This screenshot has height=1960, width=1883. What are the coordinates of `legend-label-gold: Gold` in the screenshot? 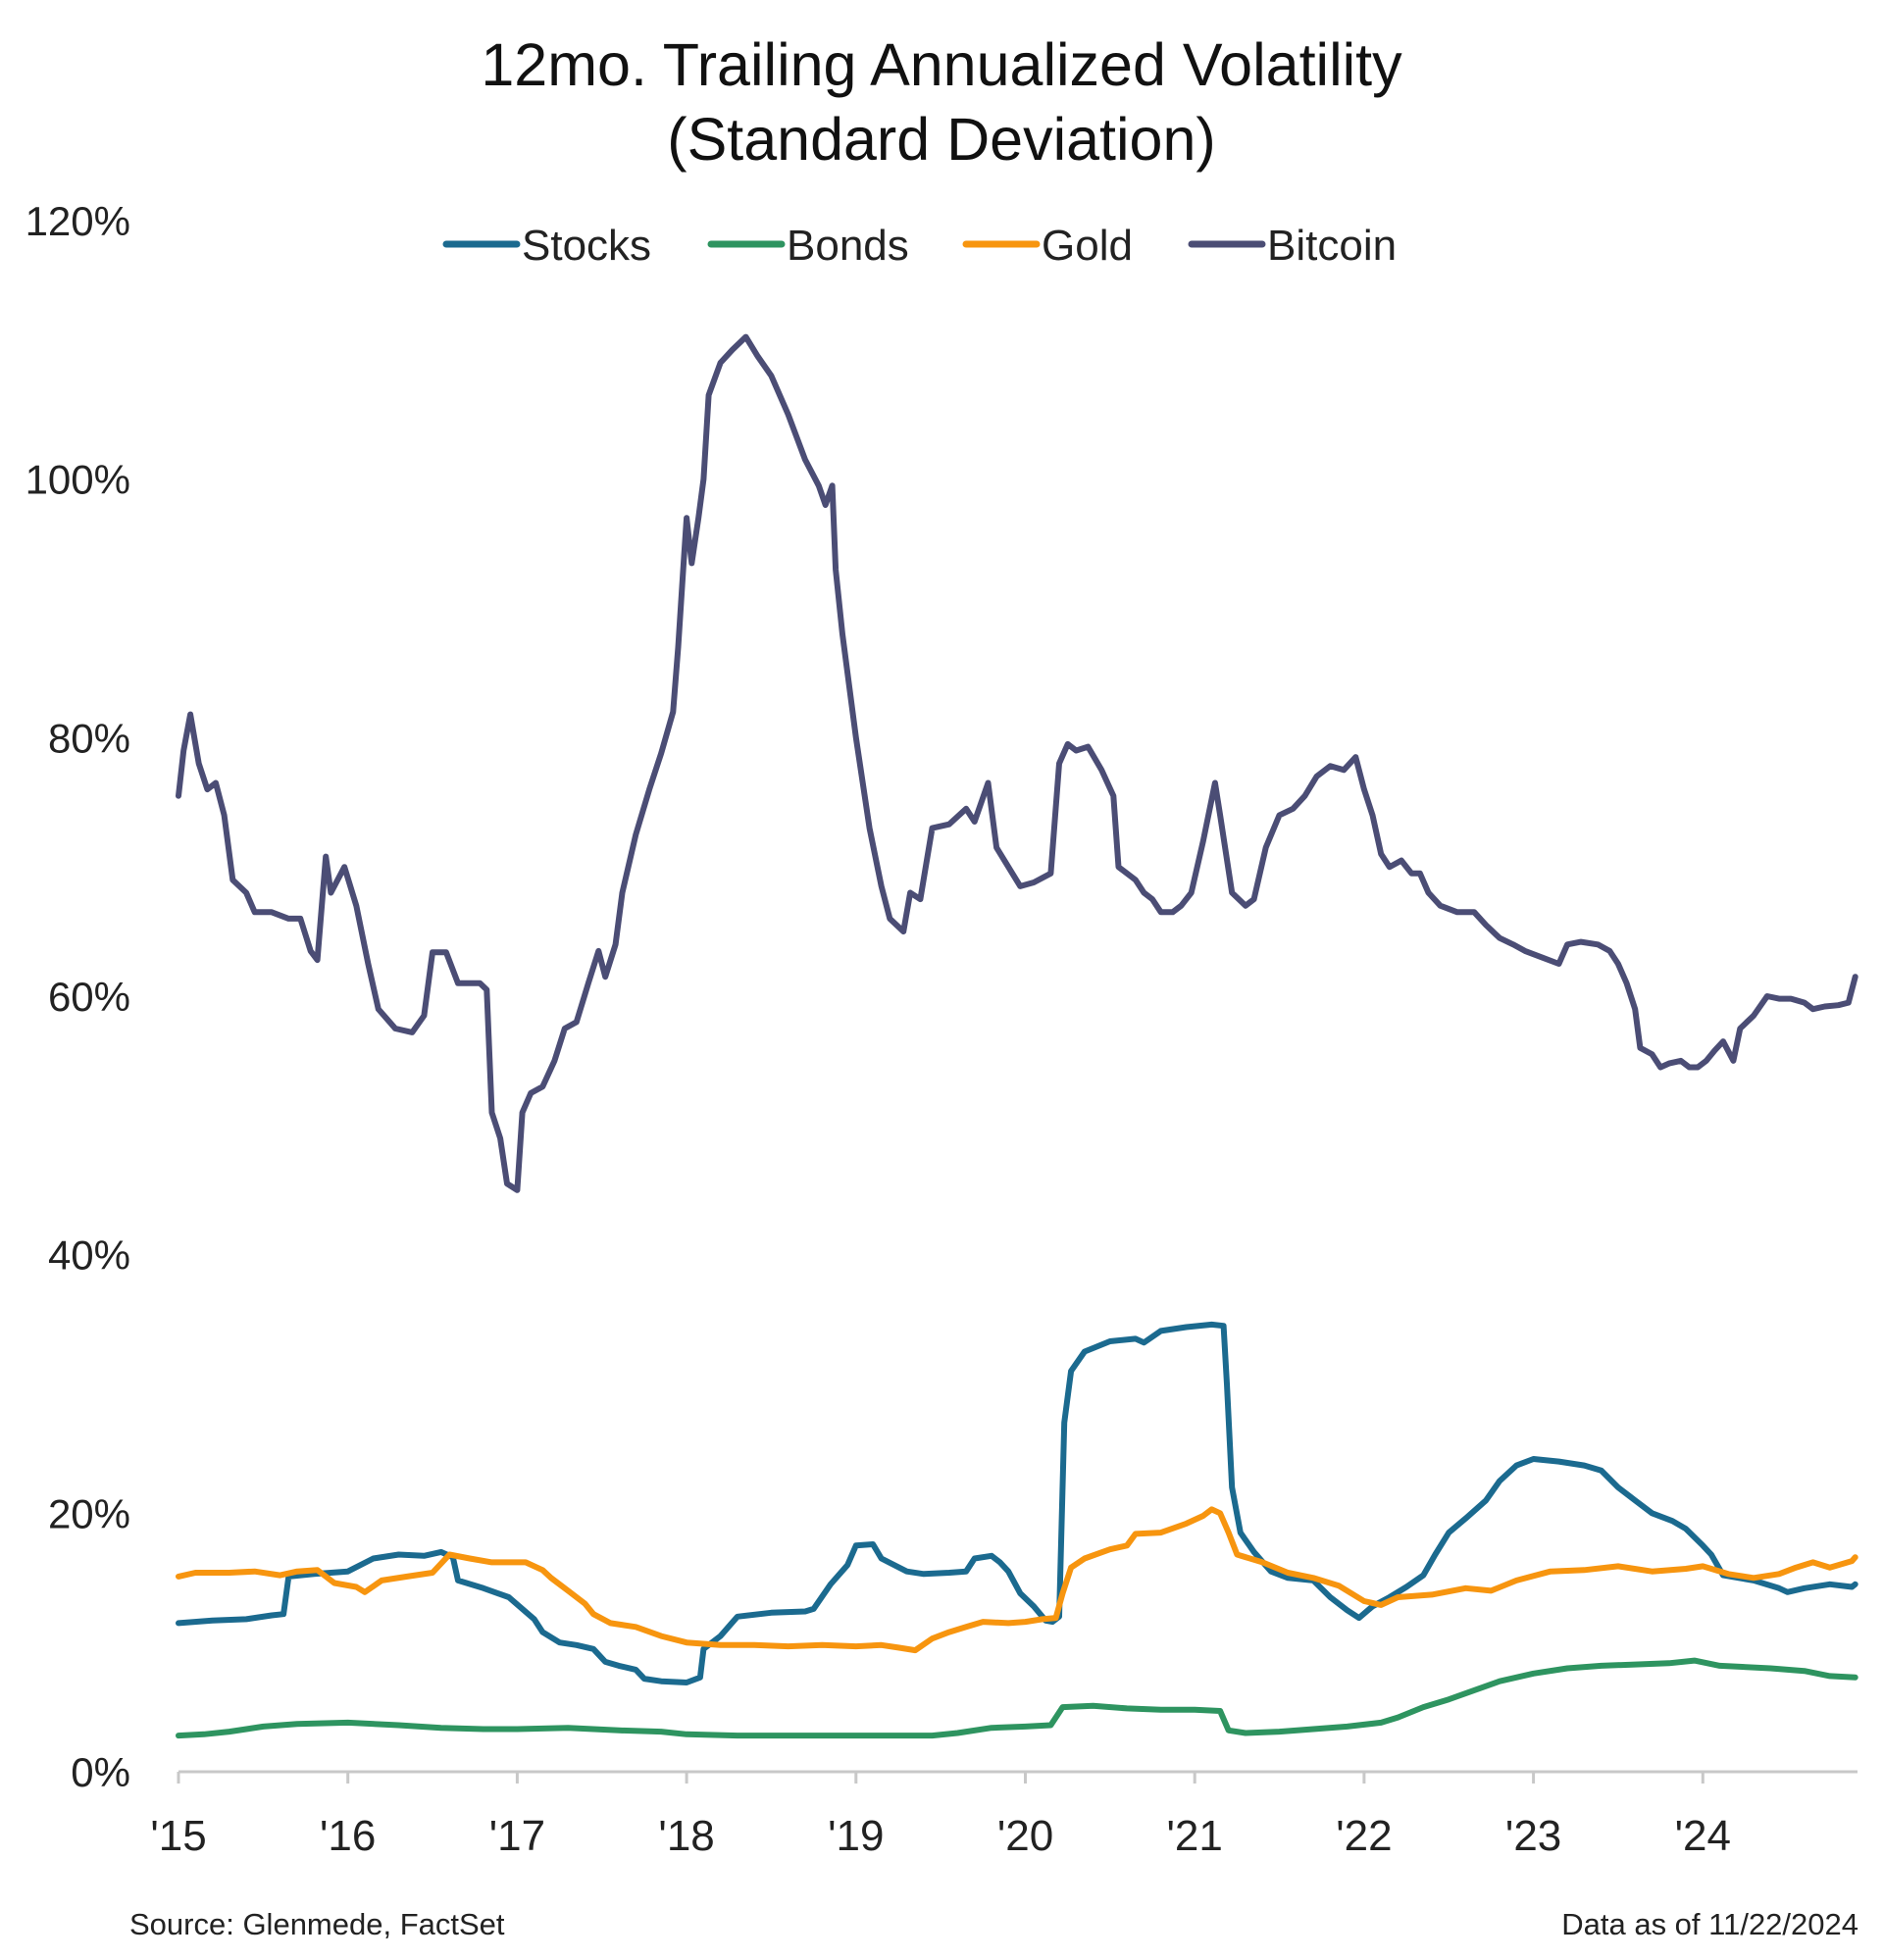 It's located at (1087, 246).